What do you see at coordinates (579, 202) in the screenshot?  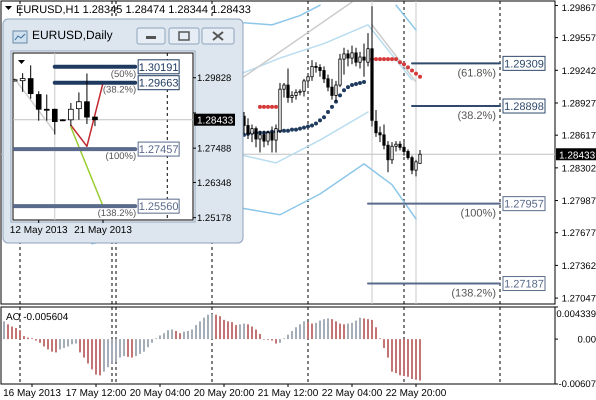 I see `y-tick-label: 1.27987` at bounding box center [579, 202].